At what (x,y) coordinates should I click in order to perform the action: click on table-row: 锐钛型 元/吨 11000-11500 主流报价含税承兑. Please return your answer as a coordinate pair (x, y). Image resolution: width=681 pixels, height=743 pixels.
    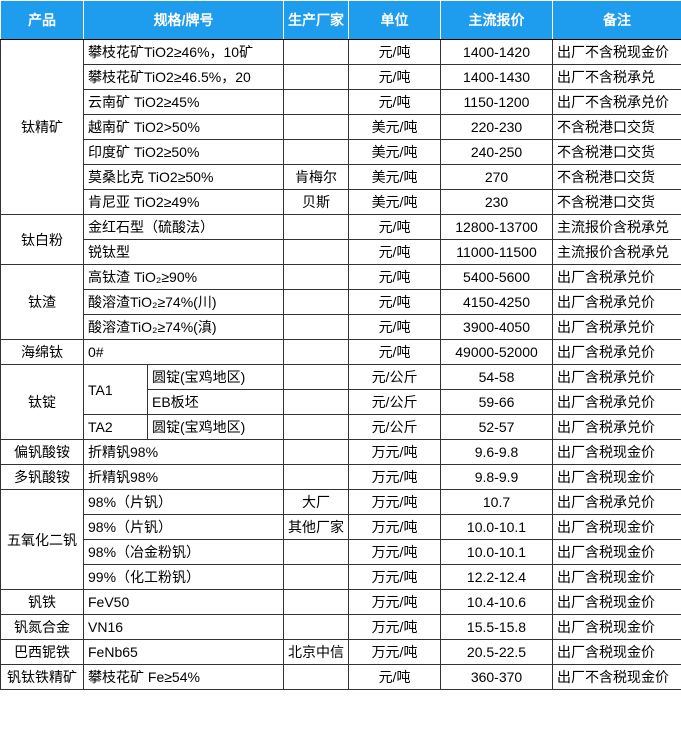
    Looking at the image, I should click on (341, 252).